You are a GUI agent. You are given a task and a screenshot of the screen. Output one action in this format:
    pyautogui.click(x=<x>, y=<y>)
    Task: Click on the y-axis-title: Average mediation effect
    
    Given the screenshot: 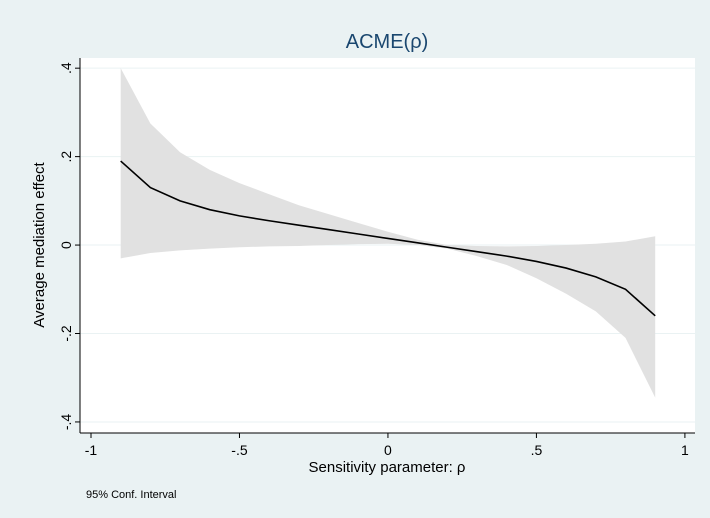 What is the action you would take?
    pyautogui.click(x=39, y=244)
    